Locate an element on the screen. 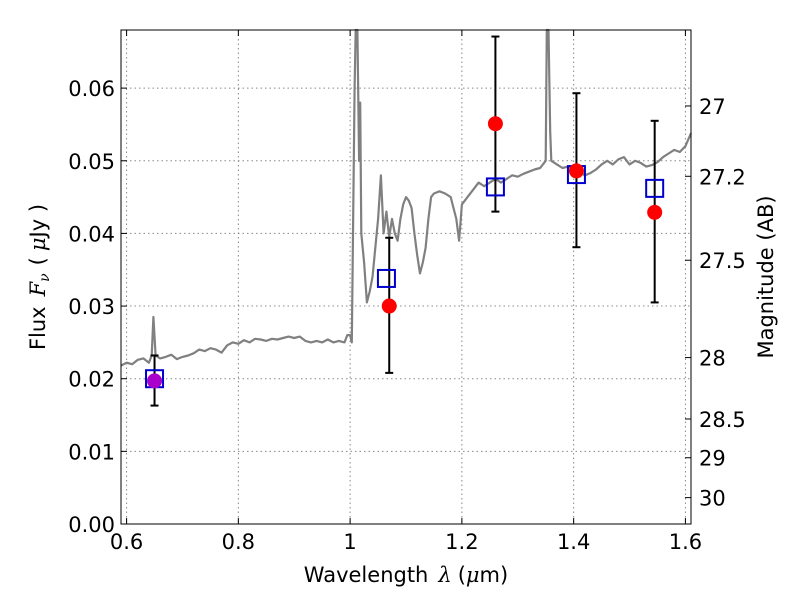 This screenshot has width=800, height=600. x-axis-title: Wavelength λ (μm) is located at coordinates (406, 575).